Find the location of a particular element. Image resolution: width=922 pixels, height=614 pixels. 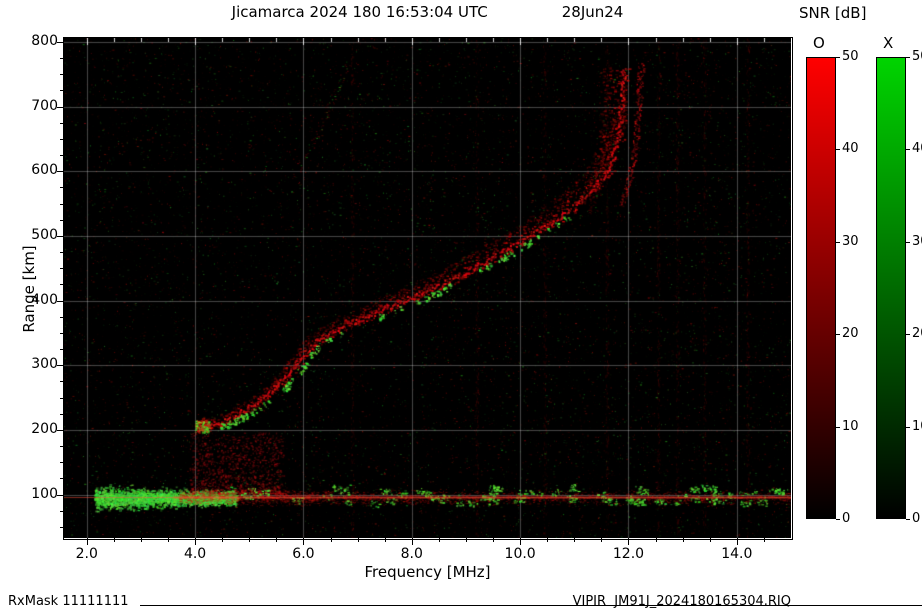

colorbar-title: SNR [dB] is located at coordinates (833, 13).